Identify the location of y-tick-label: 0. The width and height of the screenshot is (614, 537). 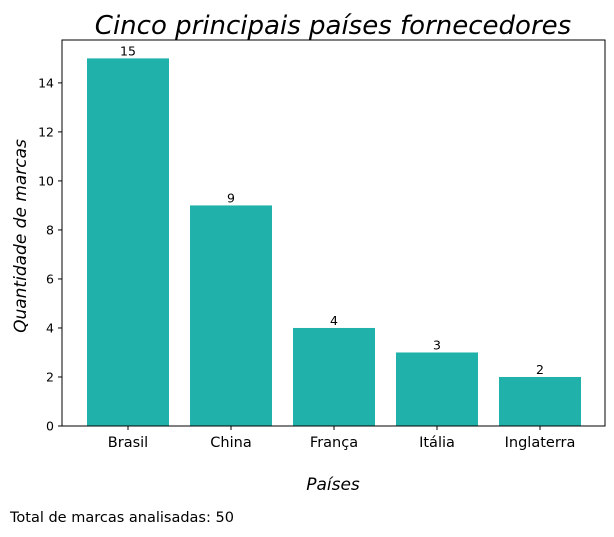
(50, 426).